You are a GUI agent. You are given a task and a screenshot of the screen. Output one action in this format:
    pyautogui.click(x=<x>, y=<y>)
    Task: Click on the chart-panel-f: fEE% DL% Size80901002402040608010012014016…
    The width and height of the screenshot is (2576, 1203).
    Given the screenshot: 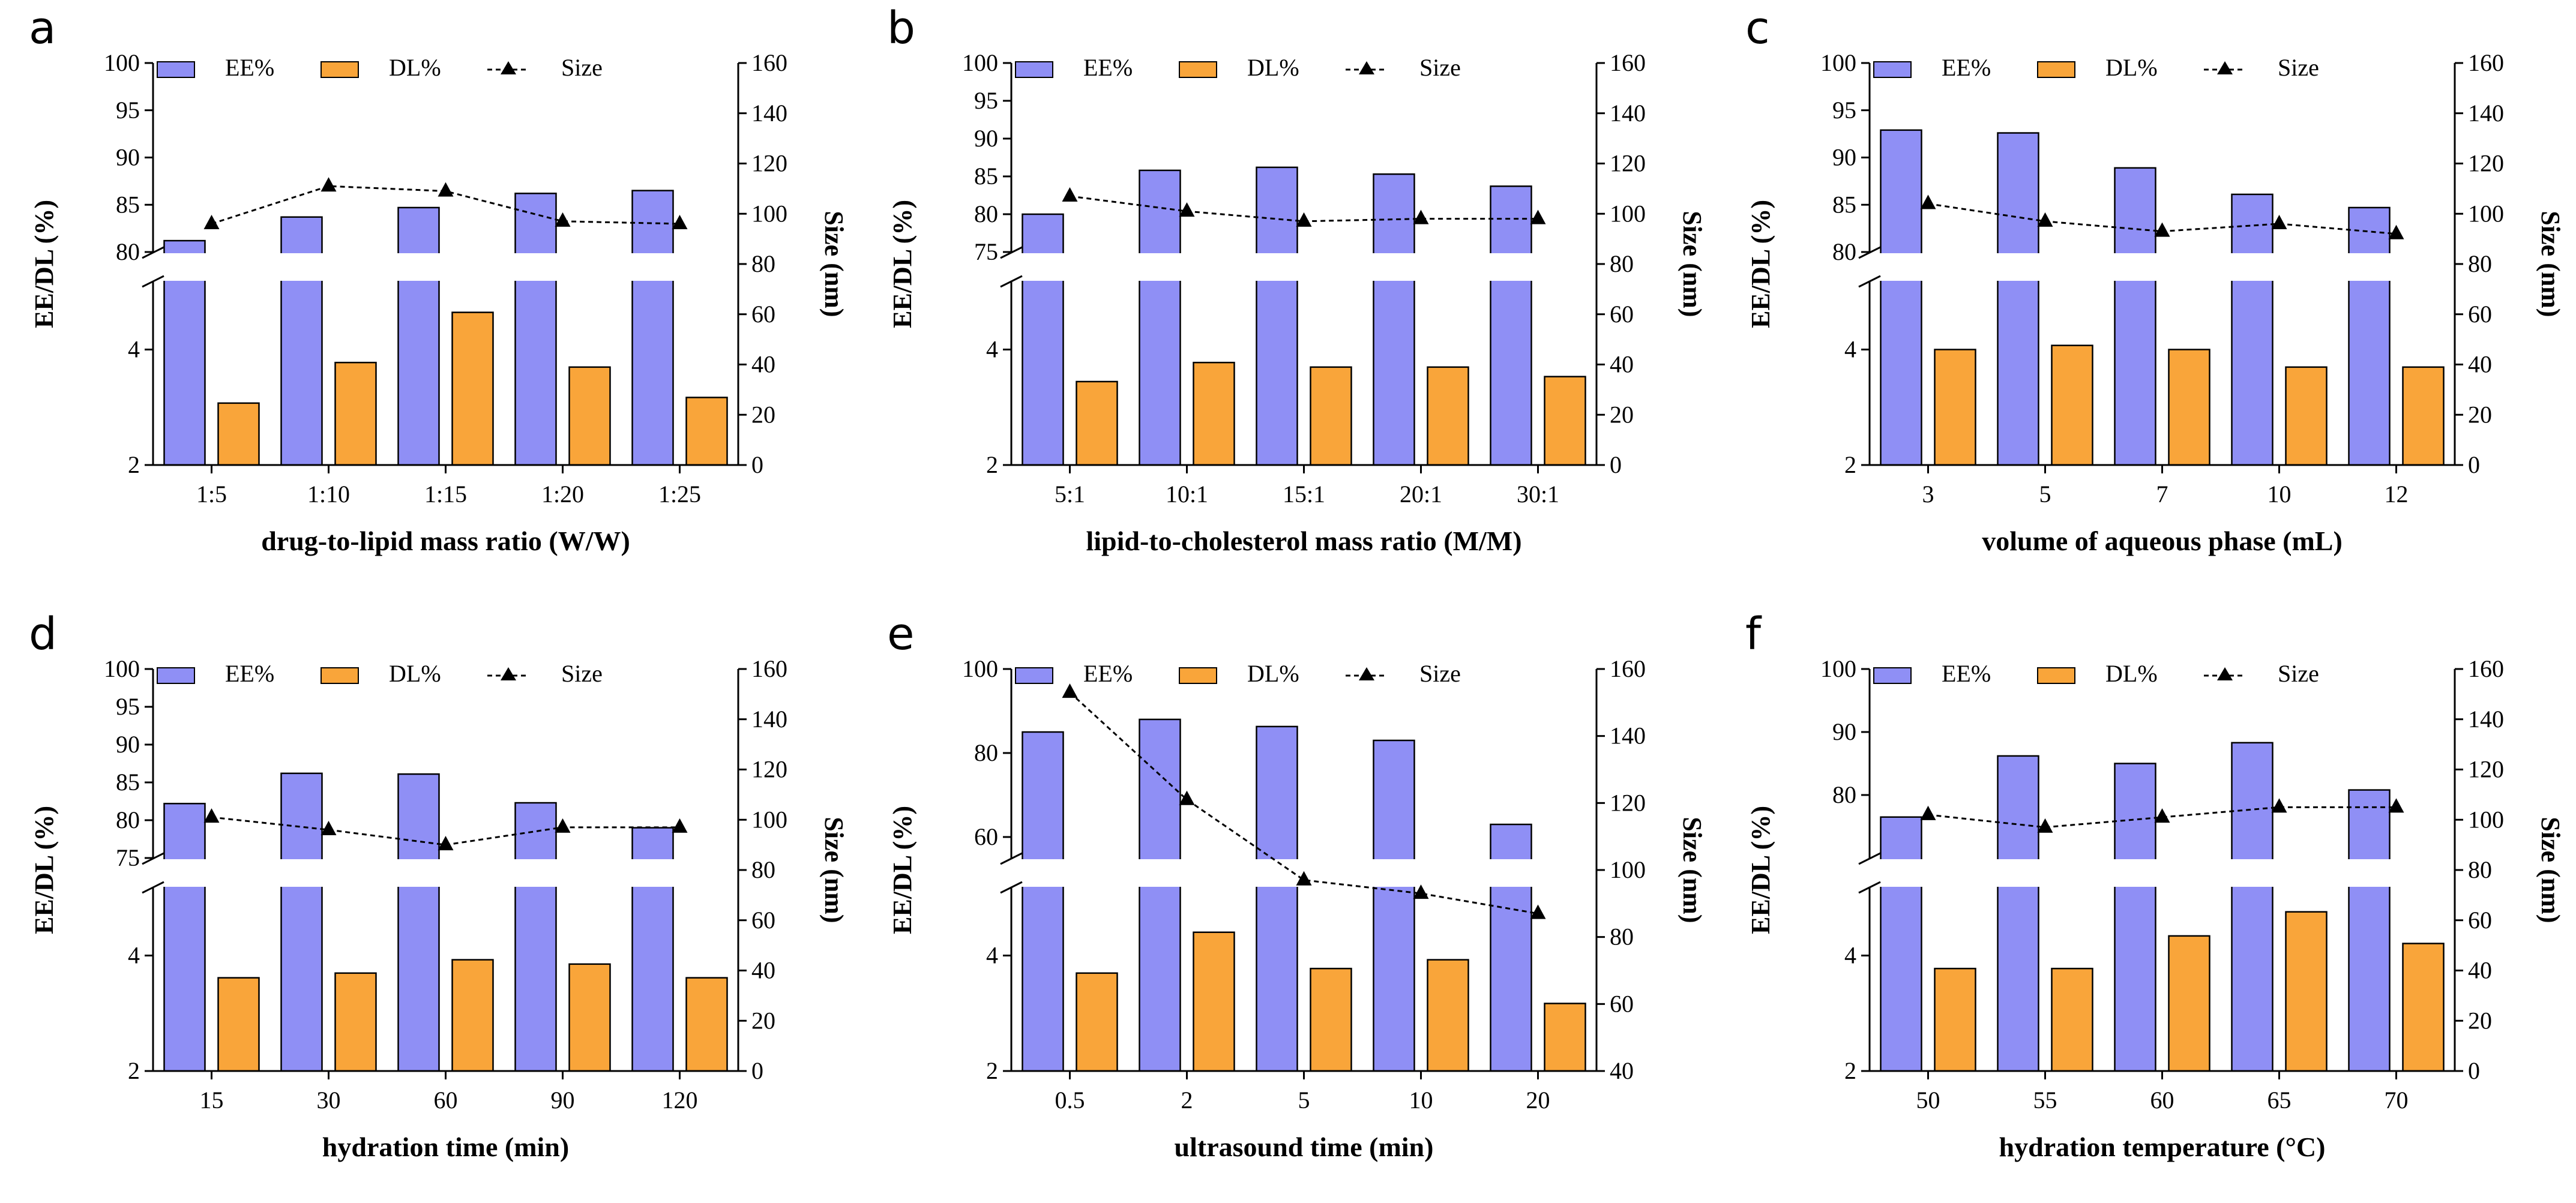 What is the action you would take?
    pyautogui.click(x=2155, y=885)
    